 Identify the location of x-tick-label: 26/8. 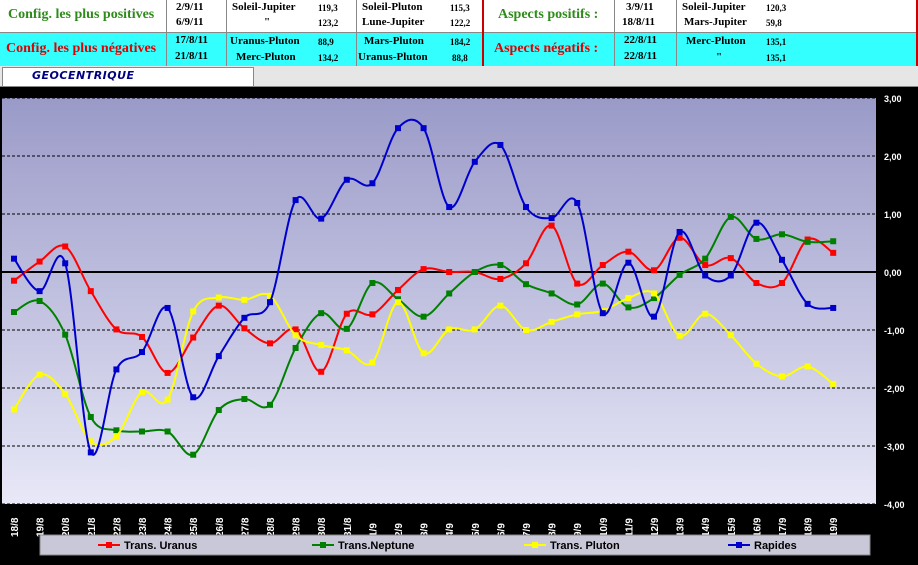
(220, 527).